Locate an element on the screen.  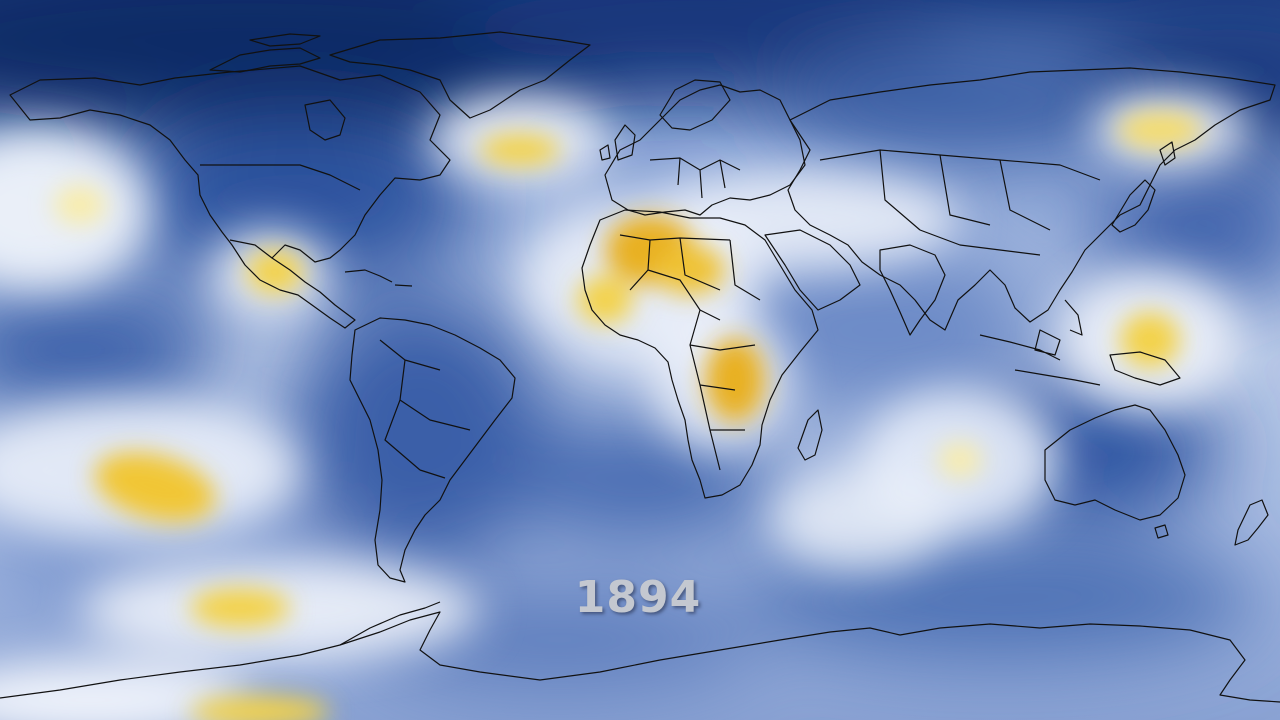
scandinavia-outline is located at coordinates (695, 105).